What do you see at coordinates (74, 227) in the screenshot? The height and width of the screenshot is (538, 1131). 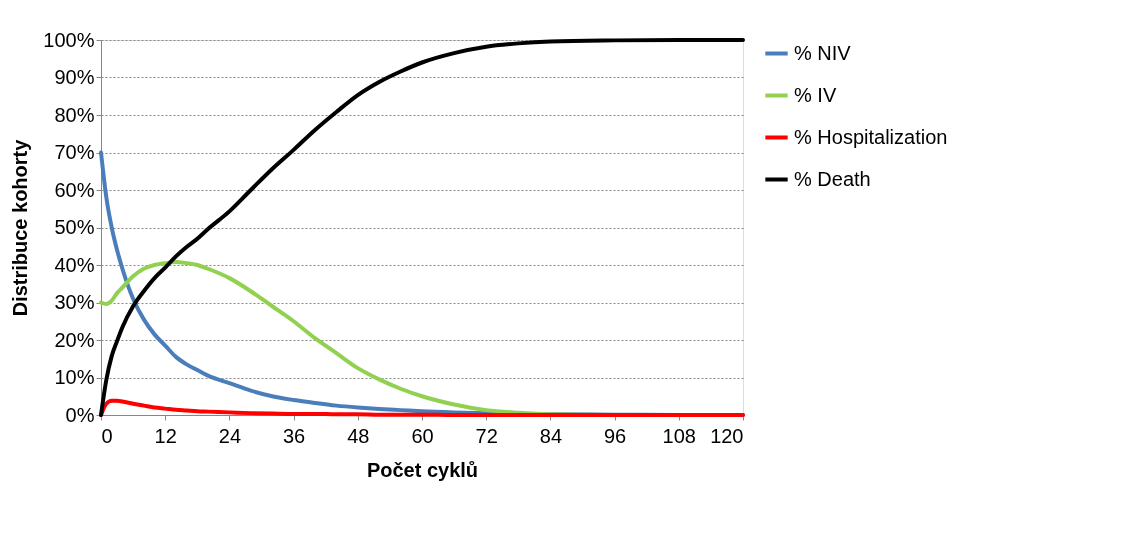 I see `y-tick-label: 50%` at bounding box center [74, 227].